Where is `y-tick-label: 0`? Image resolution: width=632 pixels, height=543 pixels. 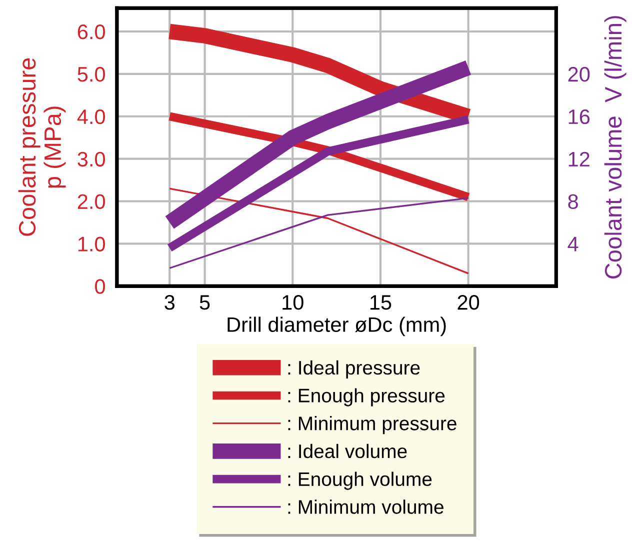 y-tick-label: 0 is located at coordinates (100, 286).